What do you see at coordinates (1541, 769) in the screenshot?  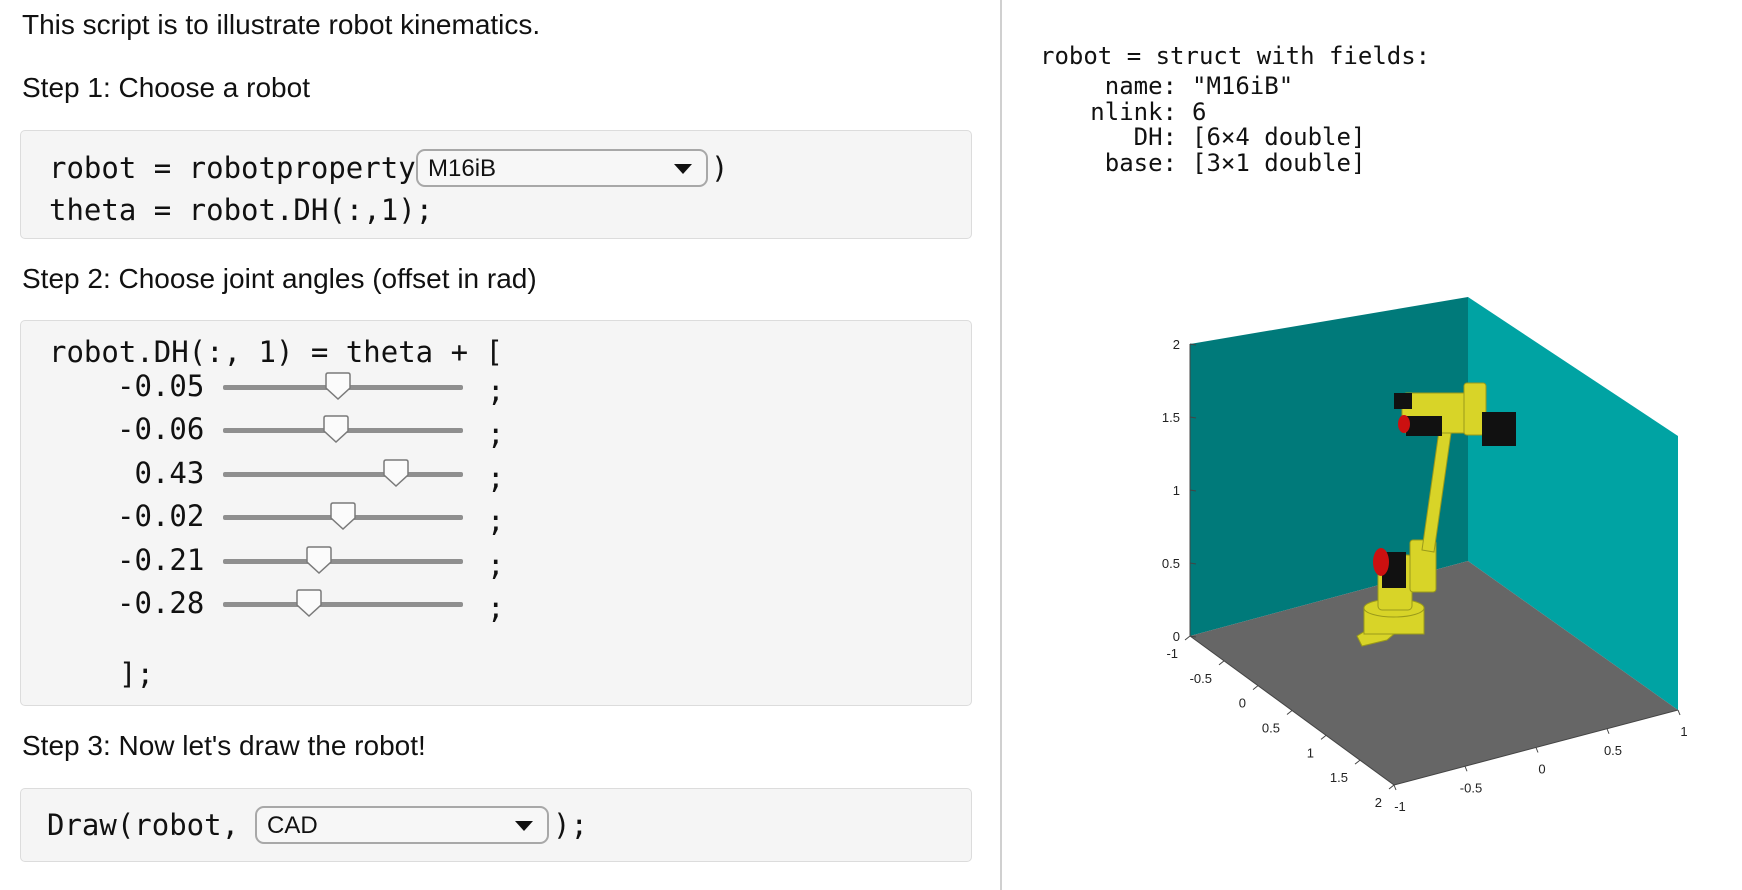 I see `y-tick-label: 0` at bounding box center [1541, 769].